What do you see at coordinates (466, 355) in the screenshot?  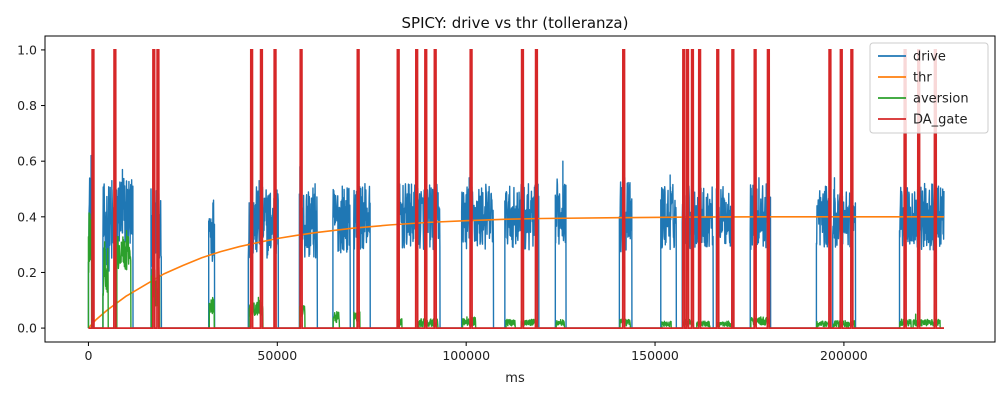 I see `x-tick-label: 100000` at bounding box center [466, 355].